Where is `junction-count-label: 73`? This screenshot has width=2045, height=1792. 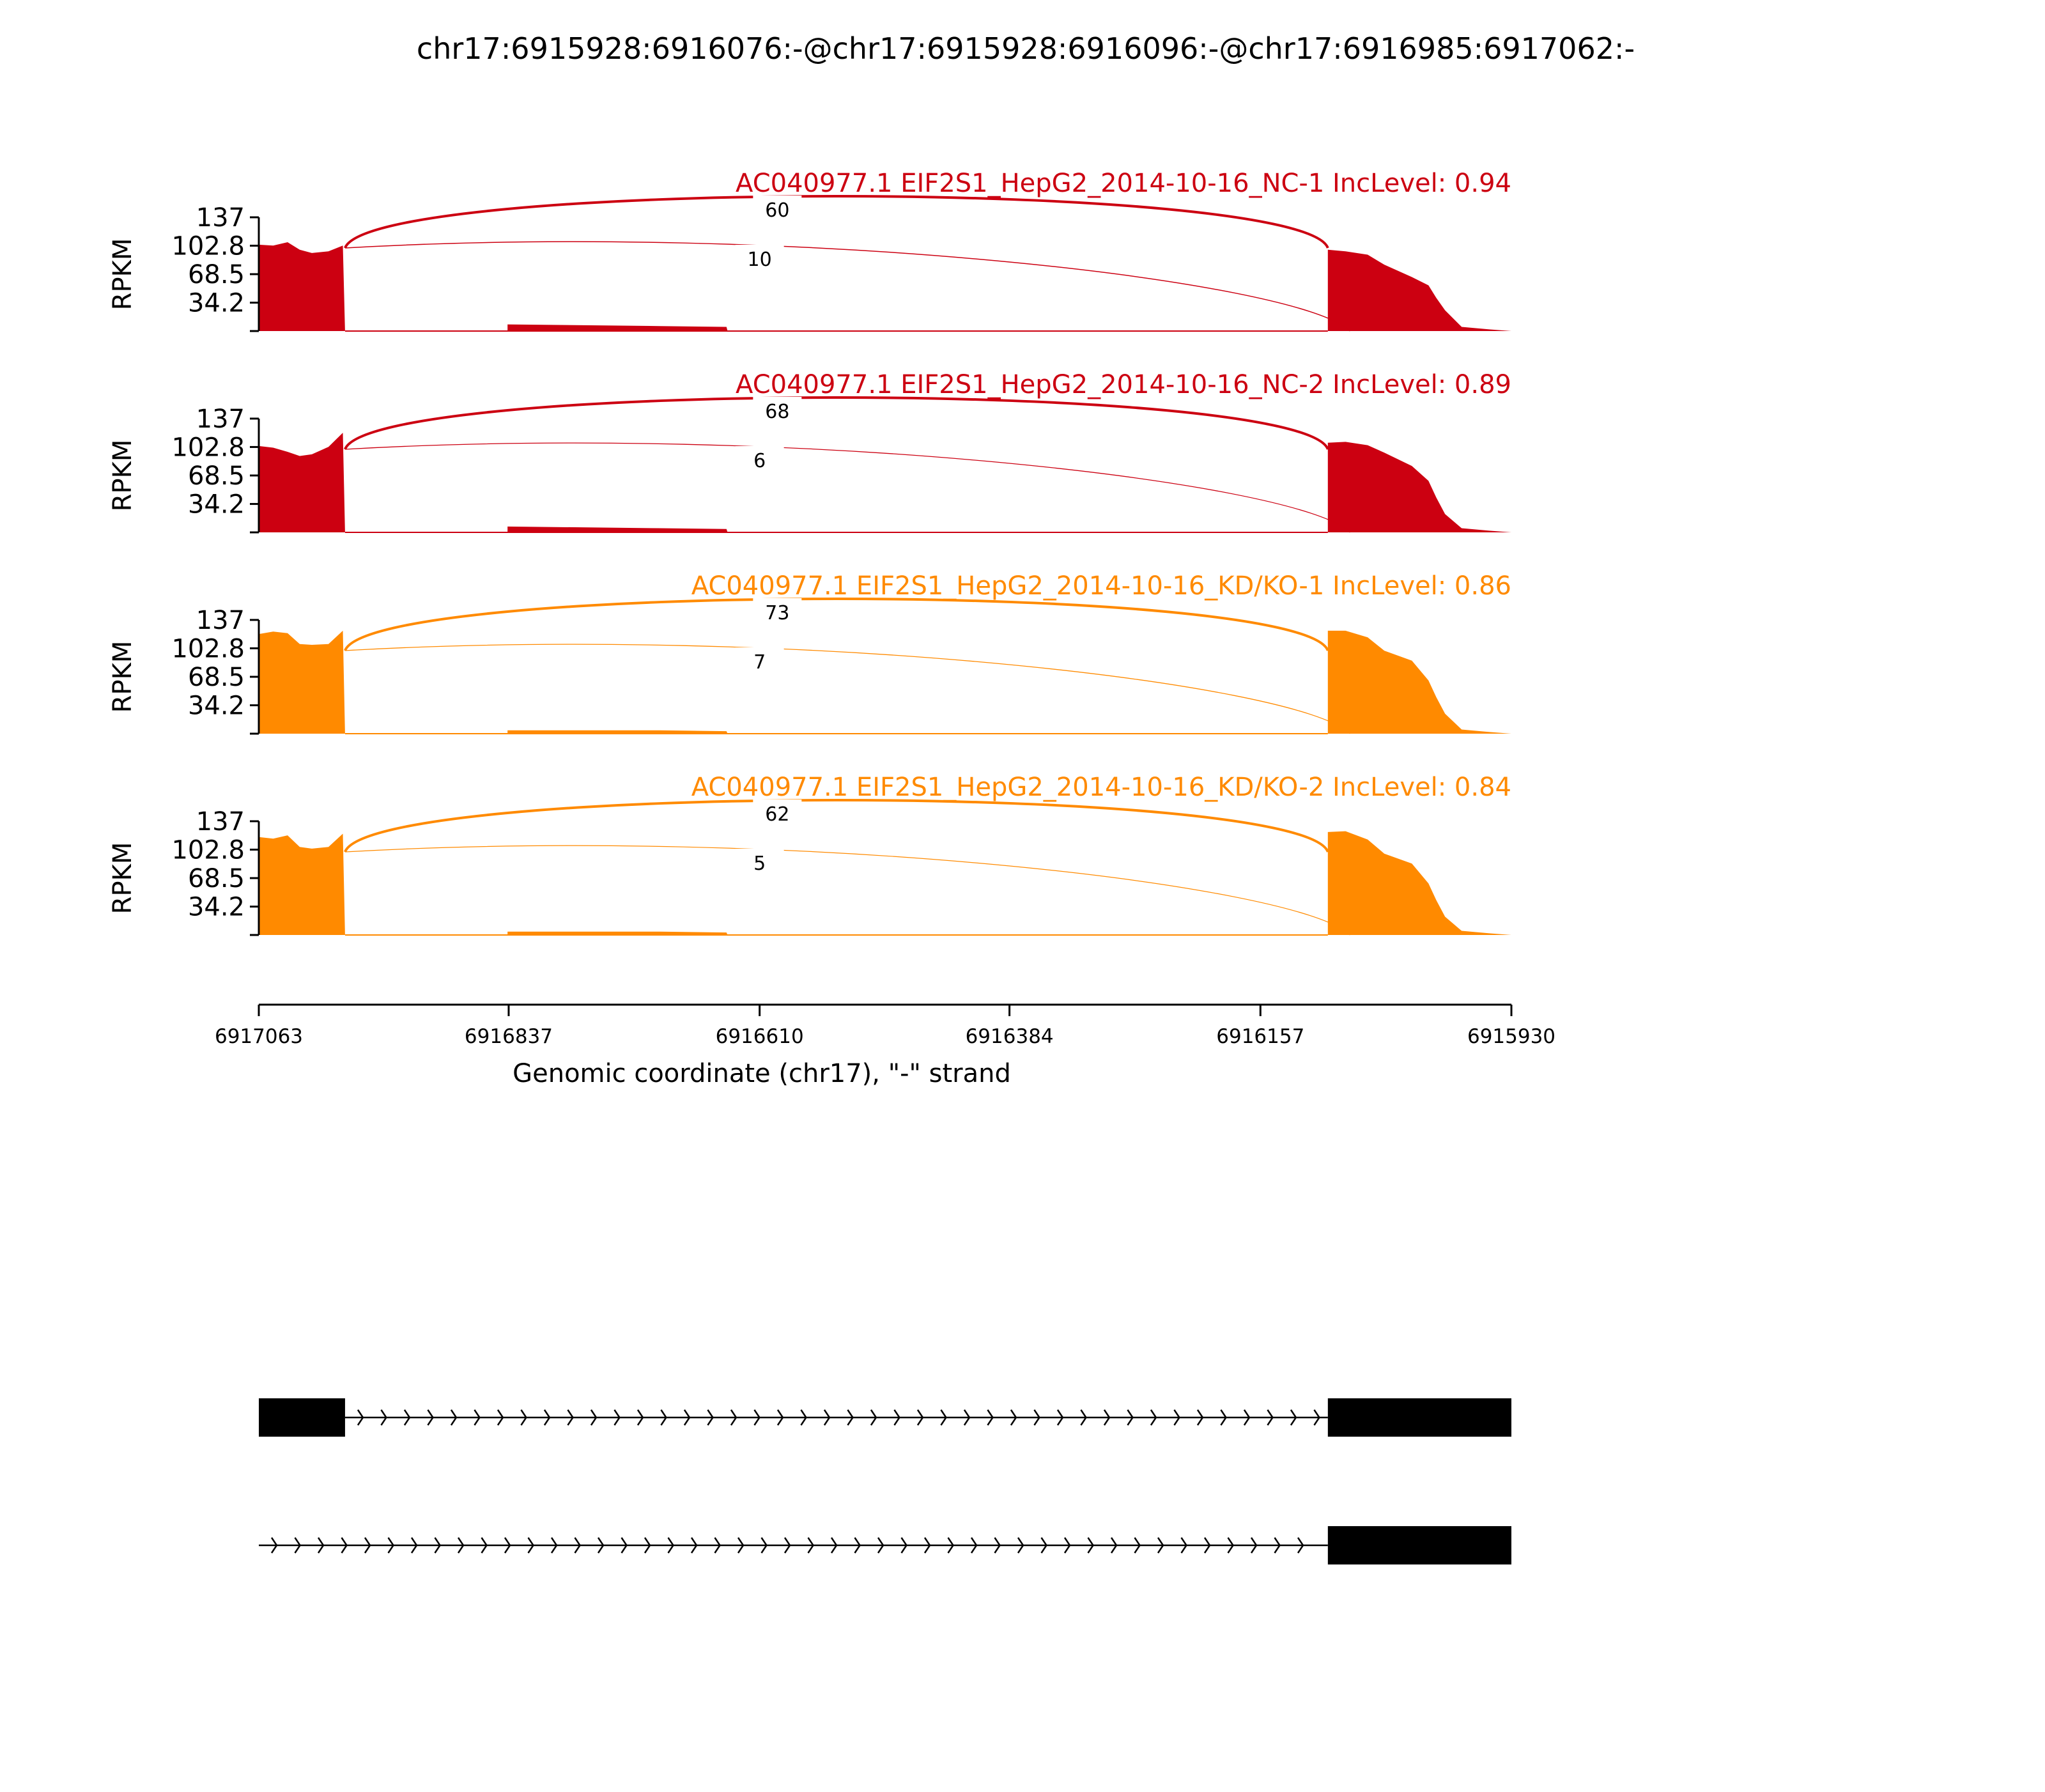 junction-count-label: 73 is located at coordinates (777, 613).